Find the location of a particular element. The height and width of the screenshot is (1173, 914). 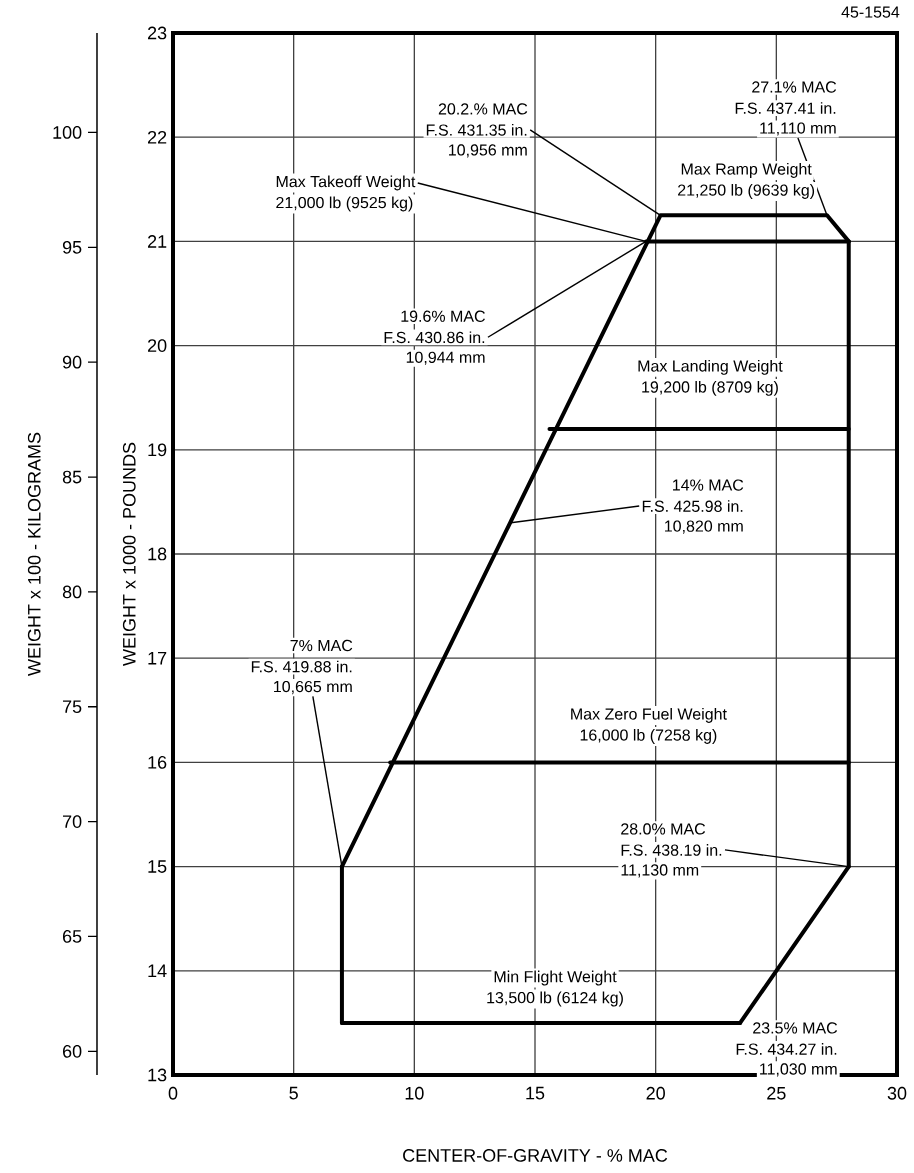

annotation: 19,200 lb (8709 kg) is located at coordinates (710, 388).